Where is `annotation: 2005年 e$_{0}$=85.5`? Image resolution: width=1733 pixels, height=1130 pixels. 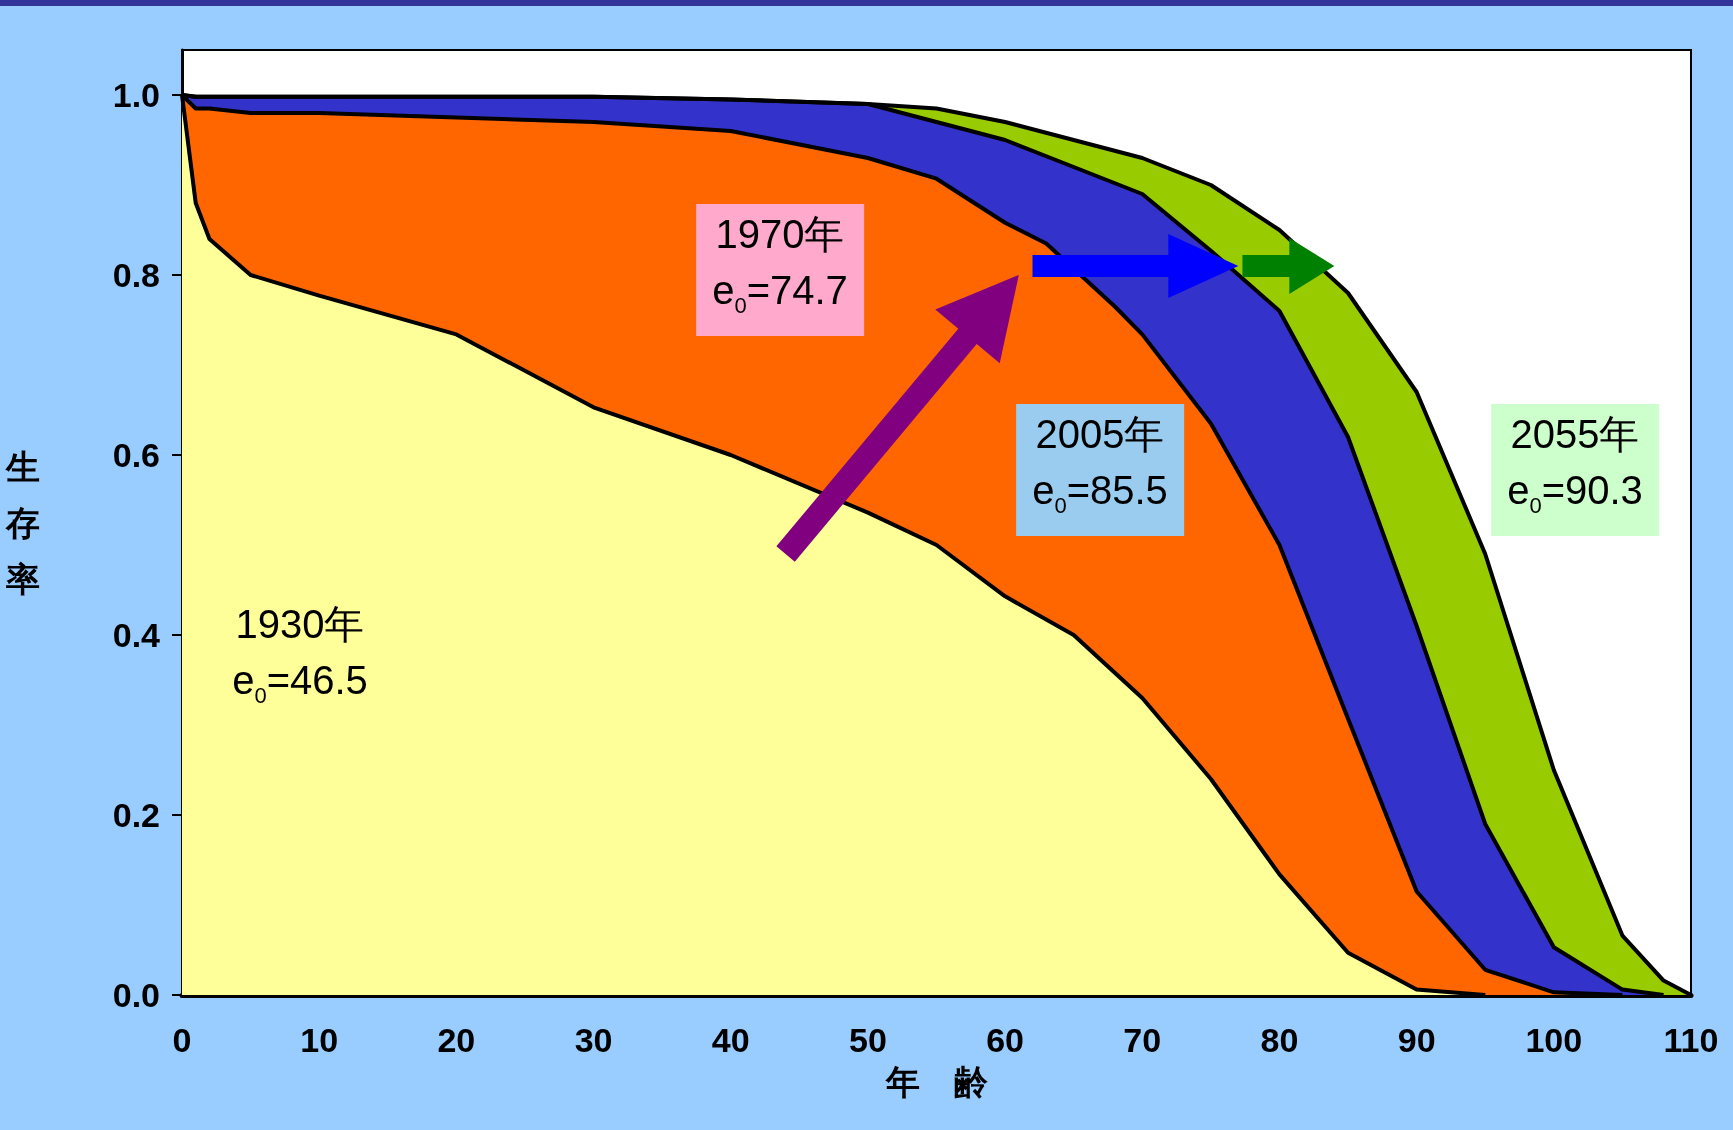
annotation: 2005年 e$_{0}$=85.5 is located at coordinates (1100, 470).